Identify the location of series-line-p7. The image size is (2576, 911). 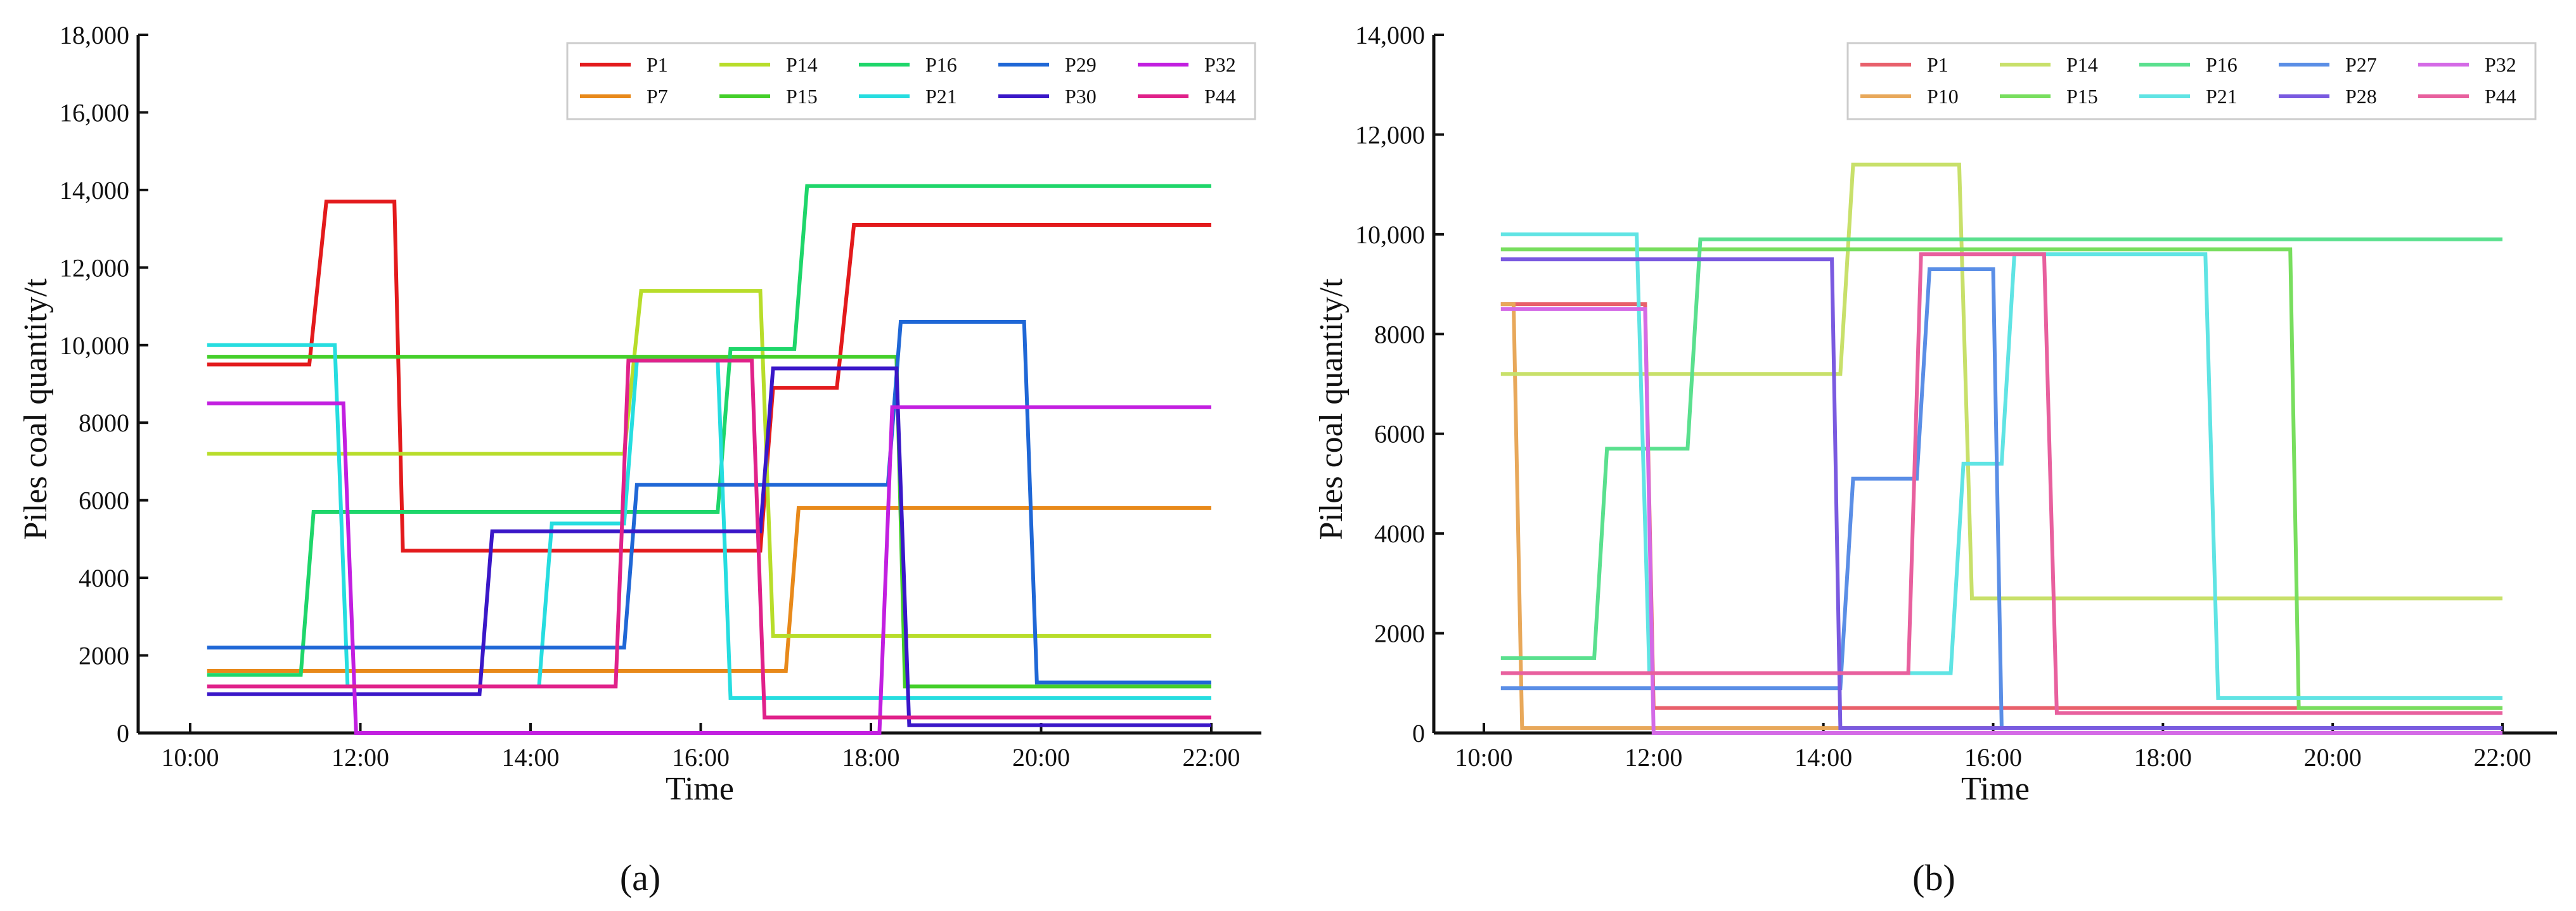
(709, 589).